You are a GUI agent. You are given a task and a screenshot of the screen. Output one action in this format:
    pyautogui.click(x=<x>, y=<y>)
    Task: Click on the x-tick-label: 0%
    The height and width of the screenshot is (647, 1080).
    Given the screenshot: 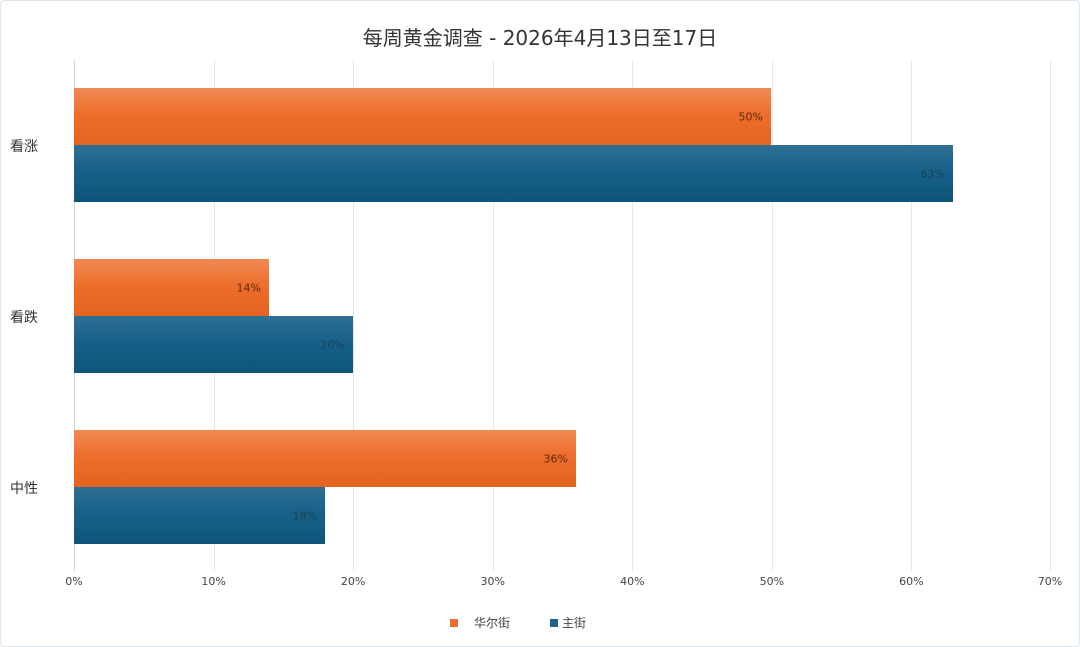 What is the action you would take?
    pyautogui.click(x=74, y=581)
    